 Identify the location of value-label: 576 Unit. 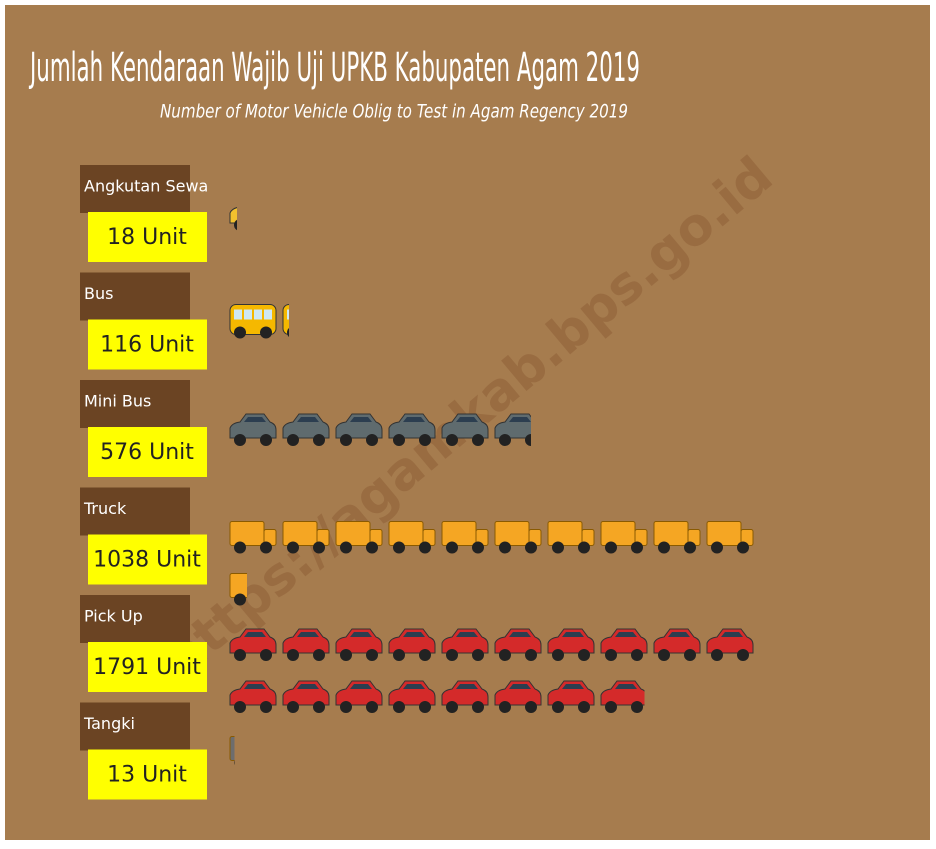
(147, 452).